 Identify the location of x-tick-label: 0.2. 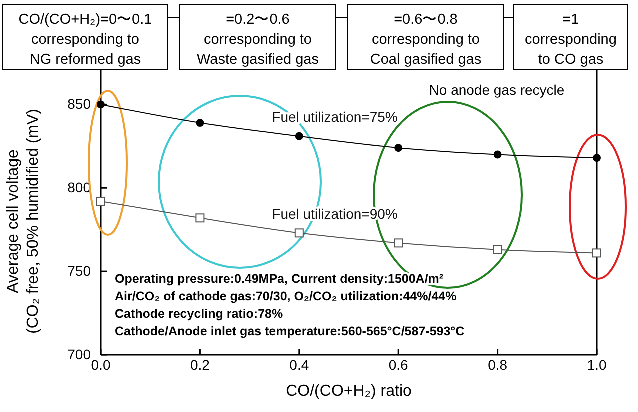
(200, 364).